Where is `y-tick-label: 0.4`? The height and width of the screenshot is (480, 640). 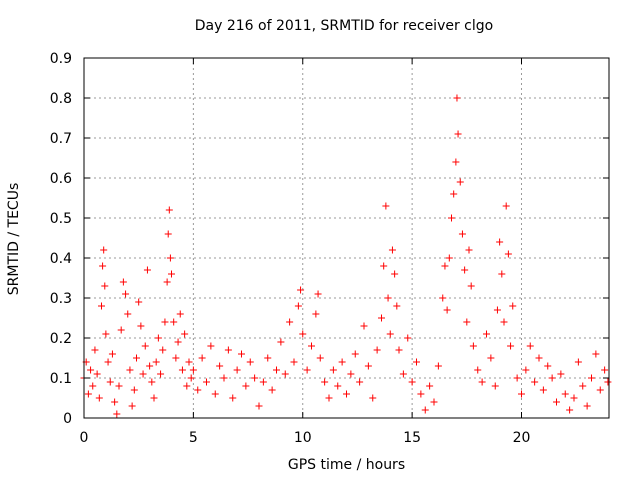 y-tick-label: 0.4 is located at coordinates (61, 259).